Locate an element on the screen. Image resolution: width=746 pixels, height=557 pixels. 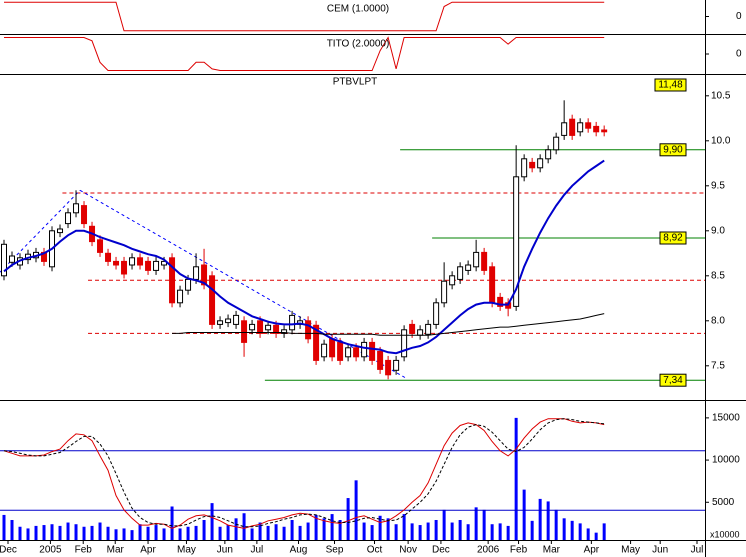
level-label: 7,34 is located at coordinates (673, 380).